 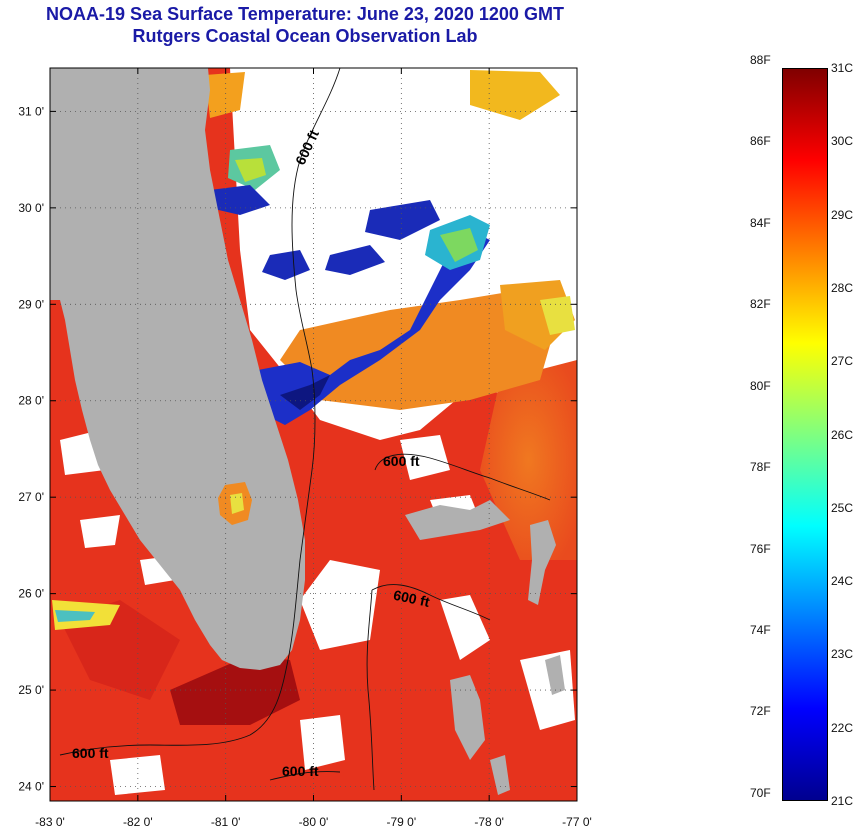 I want to click on celsius-tick-label: 21C, so click(x=842, y=801).